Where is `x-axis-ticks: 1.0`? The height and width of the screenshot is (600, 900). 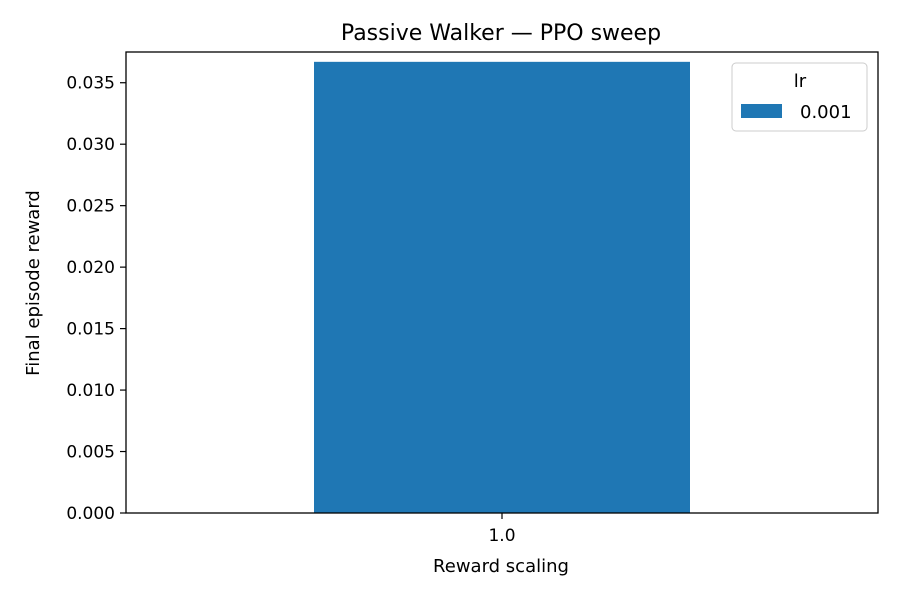 x-axis-ticks: 1.0 is located at coordinates (502, 529).